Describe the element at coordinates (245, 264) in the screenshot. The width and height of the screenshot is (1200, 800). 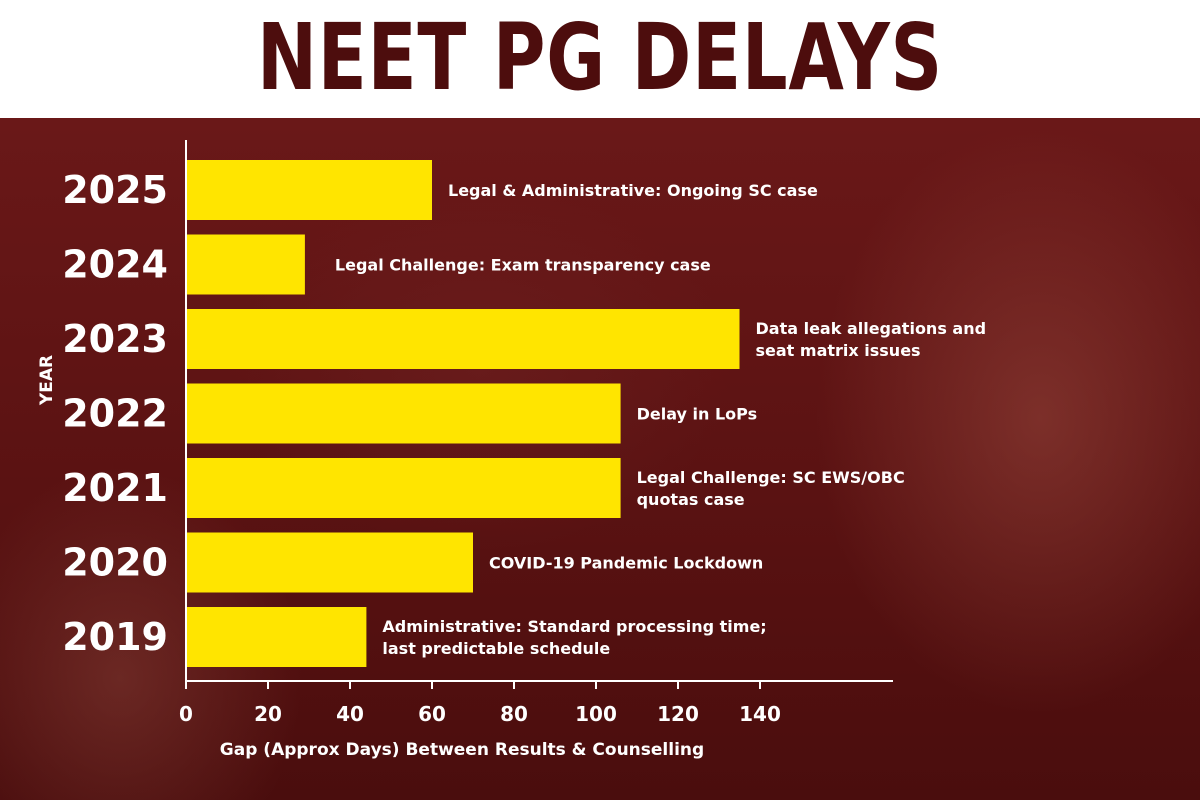
I see `bar-2024` at that location.